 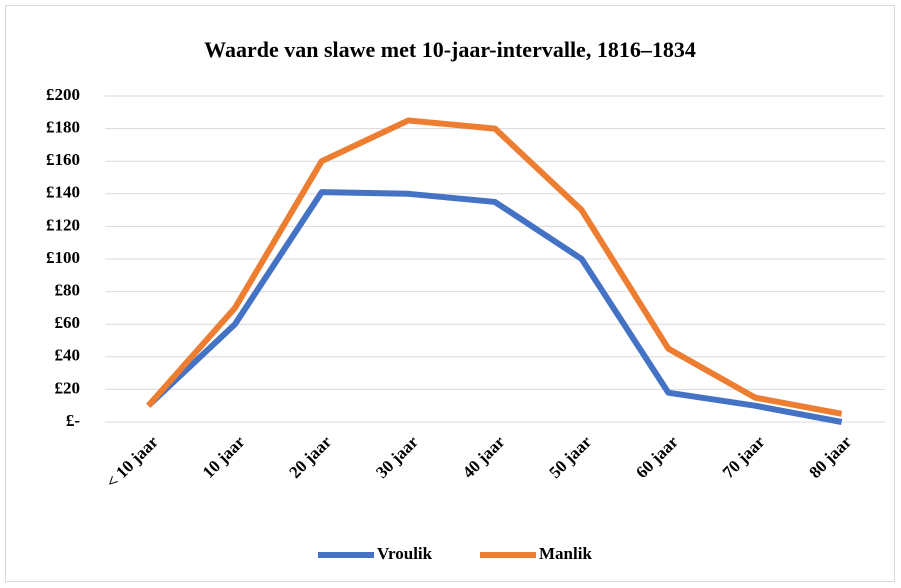 What do you see at coordinates (63, 159) in the screenshot?
I see `y-tick-label: £160` at bounding box center [63, 159].